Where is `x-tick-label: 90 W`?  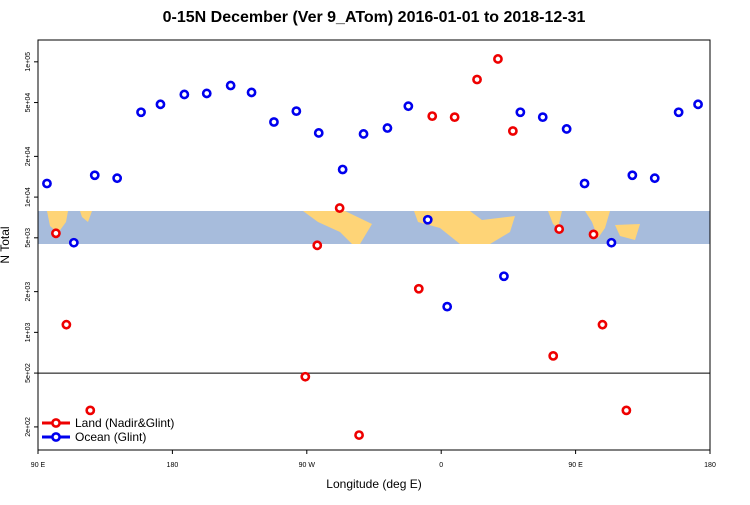
x-tick-label: 90 W is located at coordinates (307, 465).